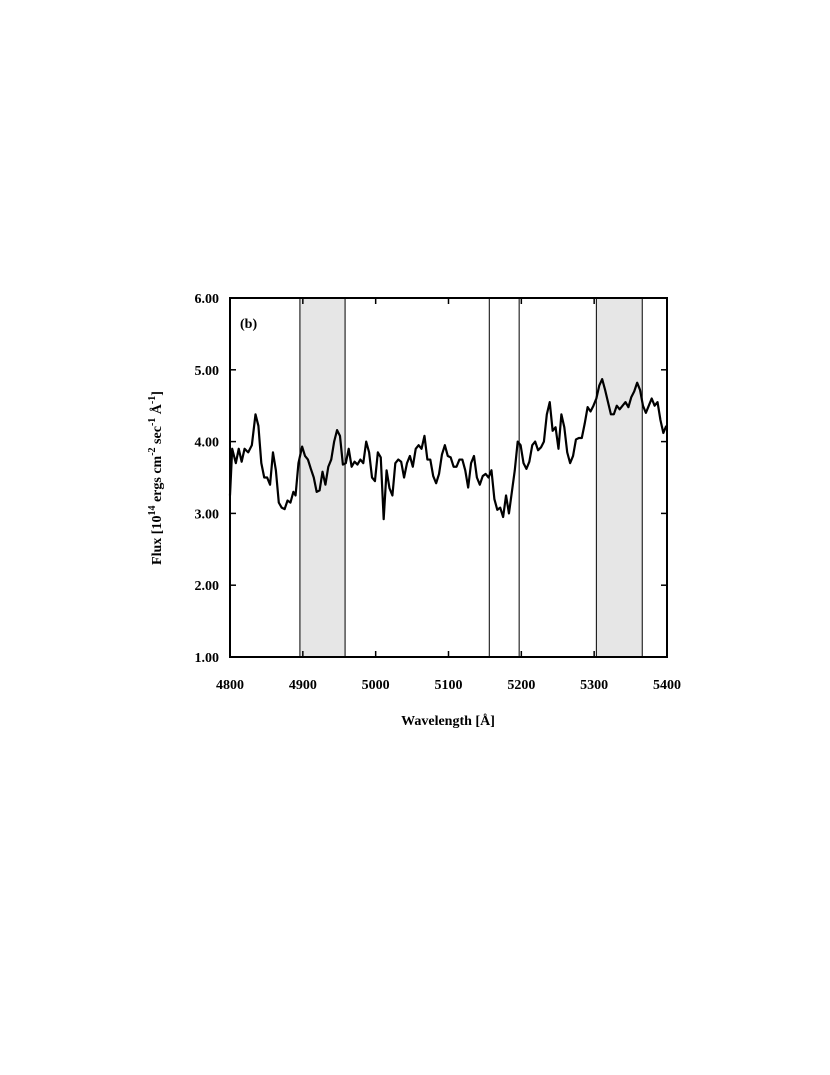 The width and height of the screenshot is (830, 1075). Describe the element at coordinates (157, 410) in the screenshot. I see `y-axis-label-part: Å` at that location.